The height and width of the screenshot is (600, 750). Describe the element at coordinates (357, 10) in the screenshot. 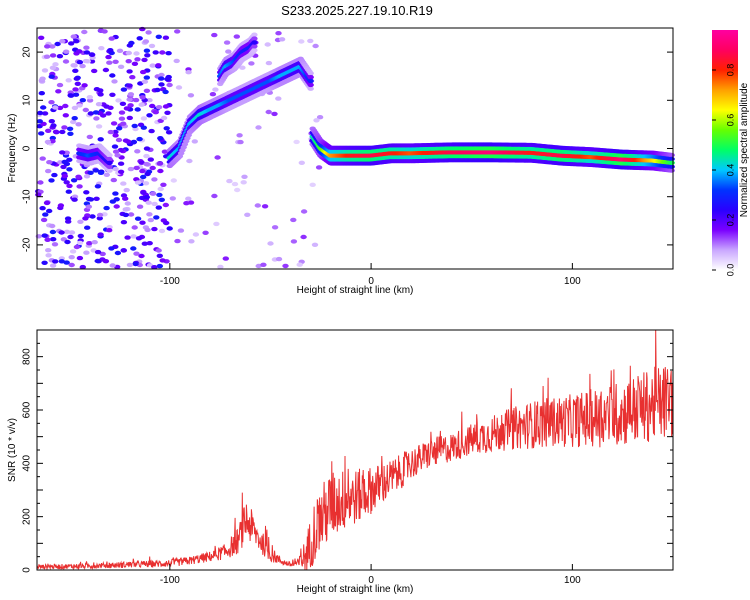

I see `figure-title: S233.2025.227.19.10.R19` at that location.